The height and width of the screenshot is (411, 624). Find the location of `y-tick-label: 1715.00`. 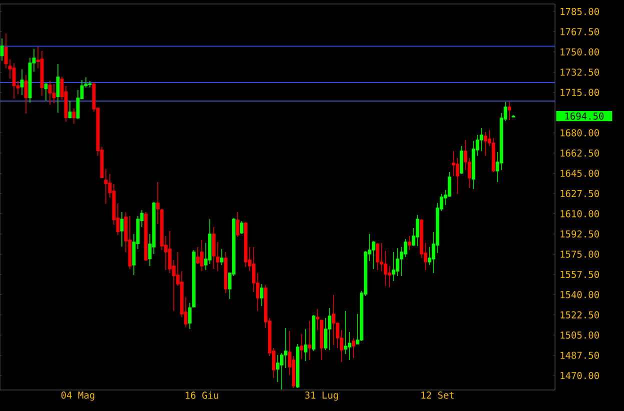

y-tick-label: 1715.00 is located at coordinates (579, 92).